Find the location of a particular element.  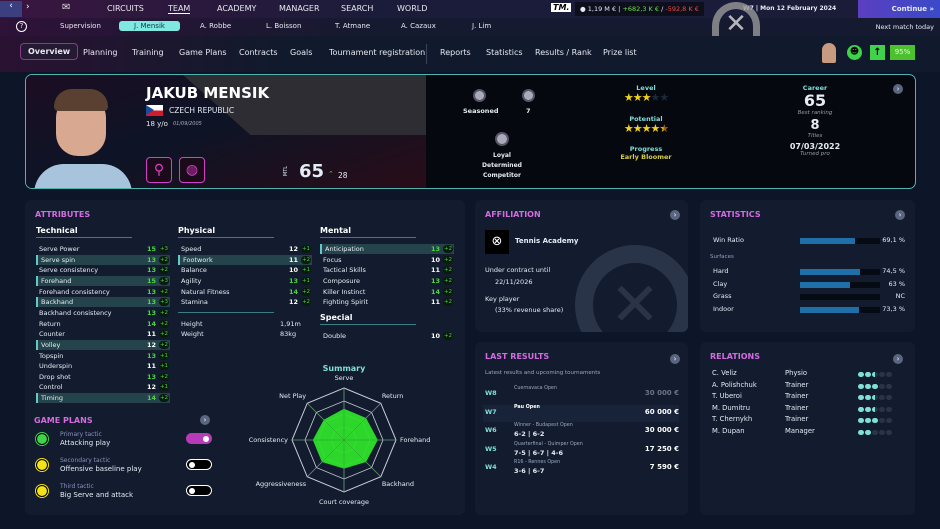

tab-overview: Overview is located at coordinates (49, 51).